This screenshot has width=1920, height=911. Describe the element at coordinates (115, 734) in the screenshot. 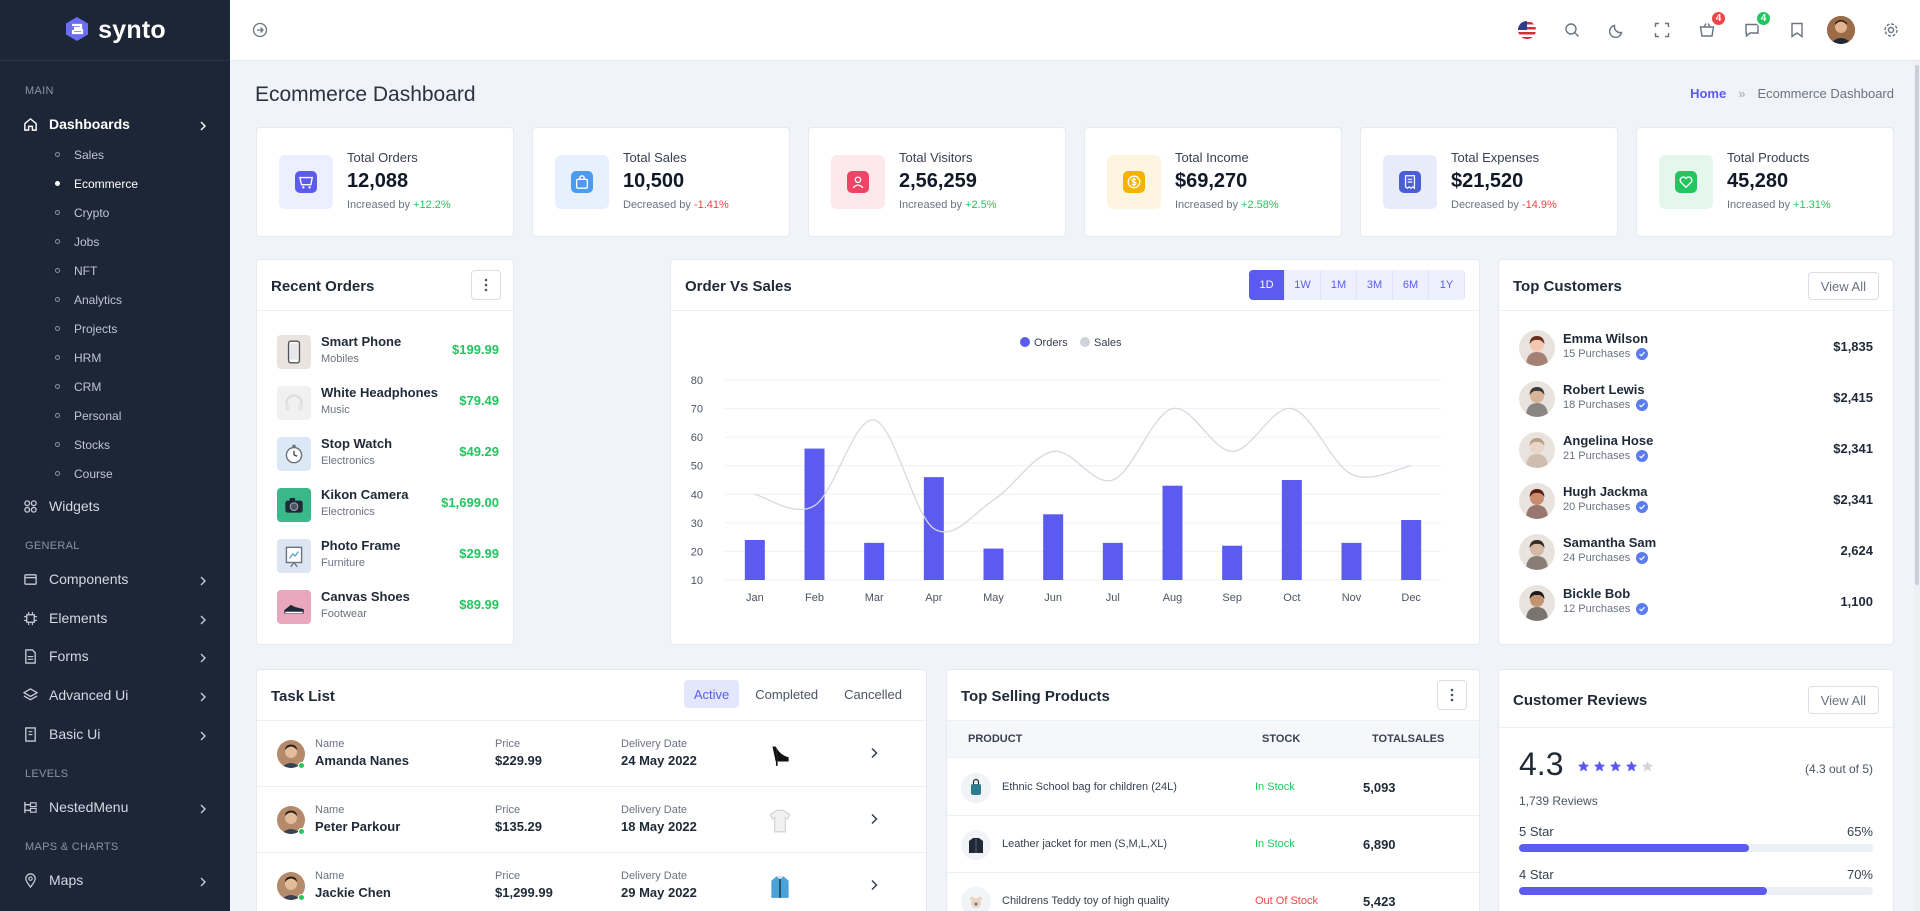

I see `sidebar-item-basic-ui: Basic Ui` at that location.